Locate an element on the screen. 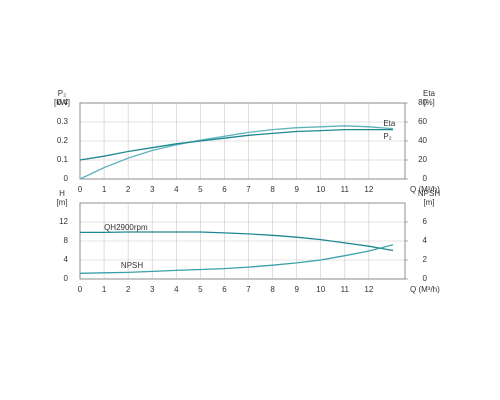 This screenshot has height=400, width=500. y2-axis-title: Eta is located at coordinates (429, 93).